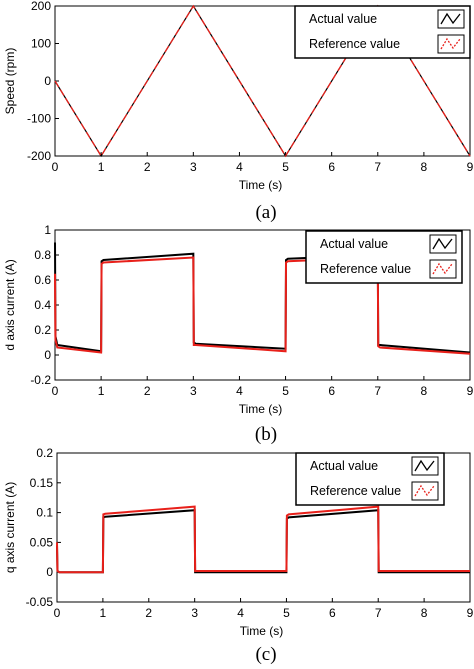  What do you see at coordinates (41, 6) in the screenshot?
I see `y-tick-label: 200` at bounding box center [41, 6].